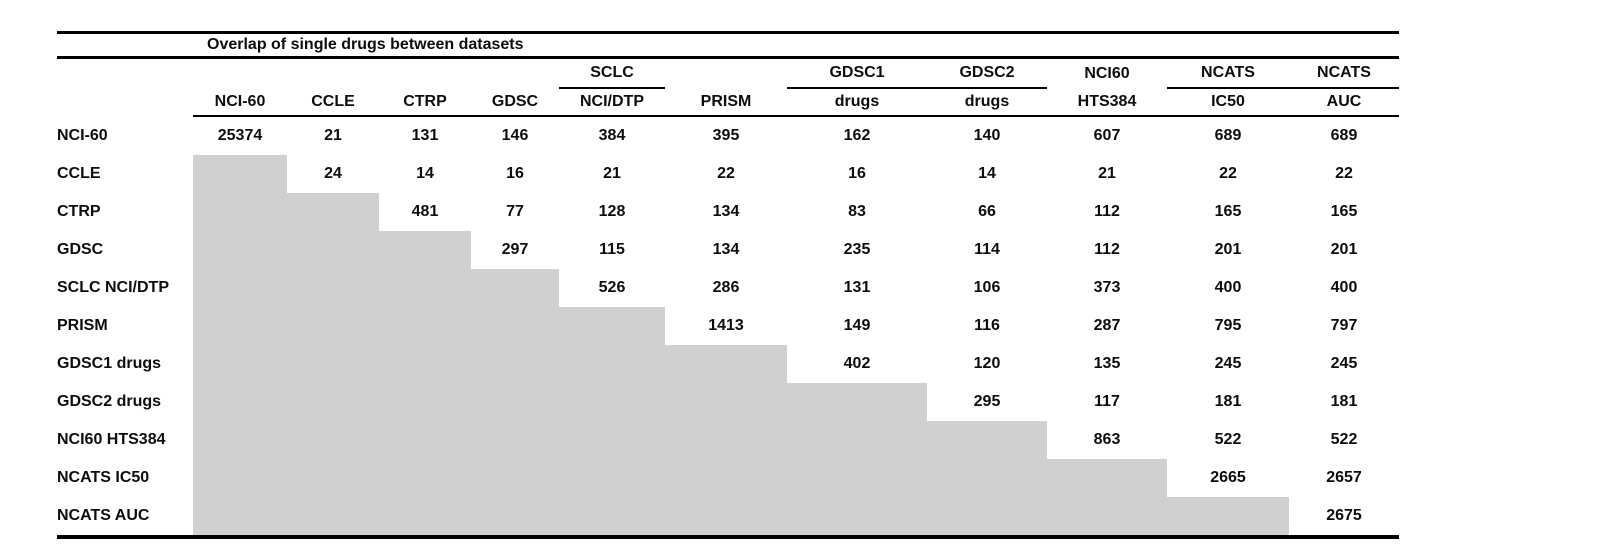  I want to click on value-cell: 526, so click(612, 288).